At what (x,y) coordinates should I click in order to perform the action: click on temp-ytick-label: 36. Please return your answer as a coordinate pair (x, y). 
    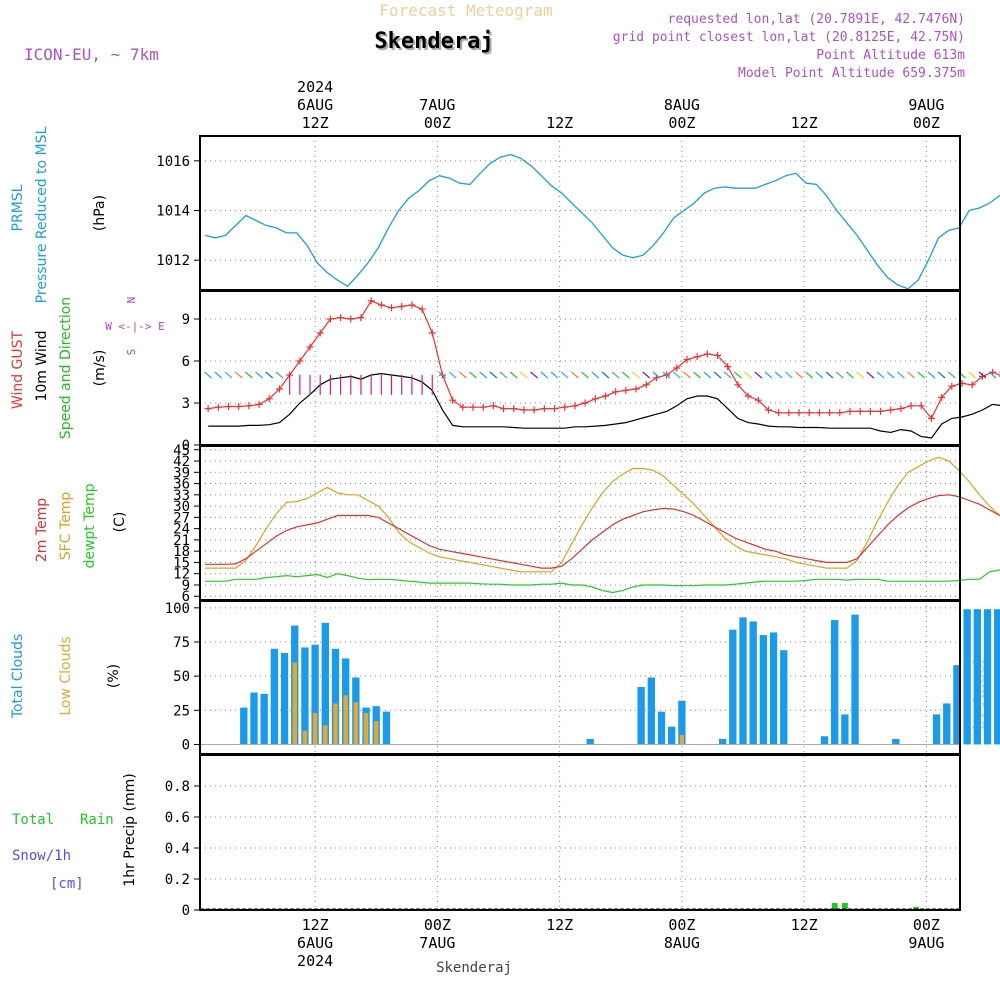
    Looking at the image, I should click on (181, 485).